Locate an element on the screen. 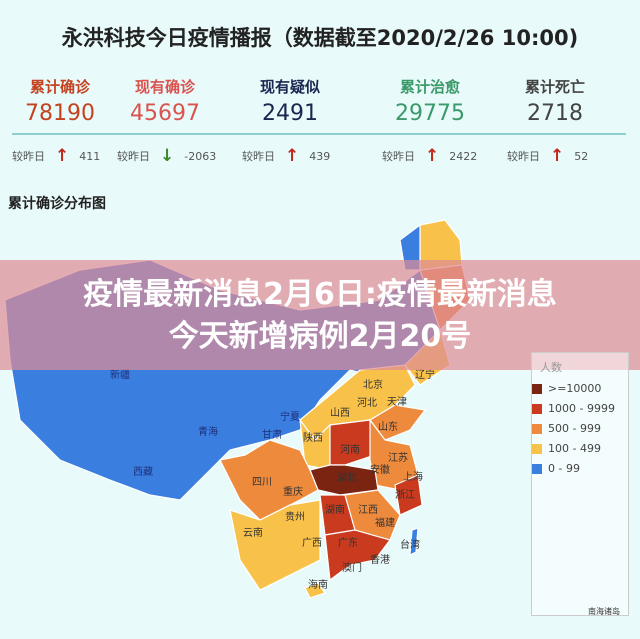 This screenshot has height=639, width=640. legend-label: 1000 - 9999 is located at coordinates (581, 408).